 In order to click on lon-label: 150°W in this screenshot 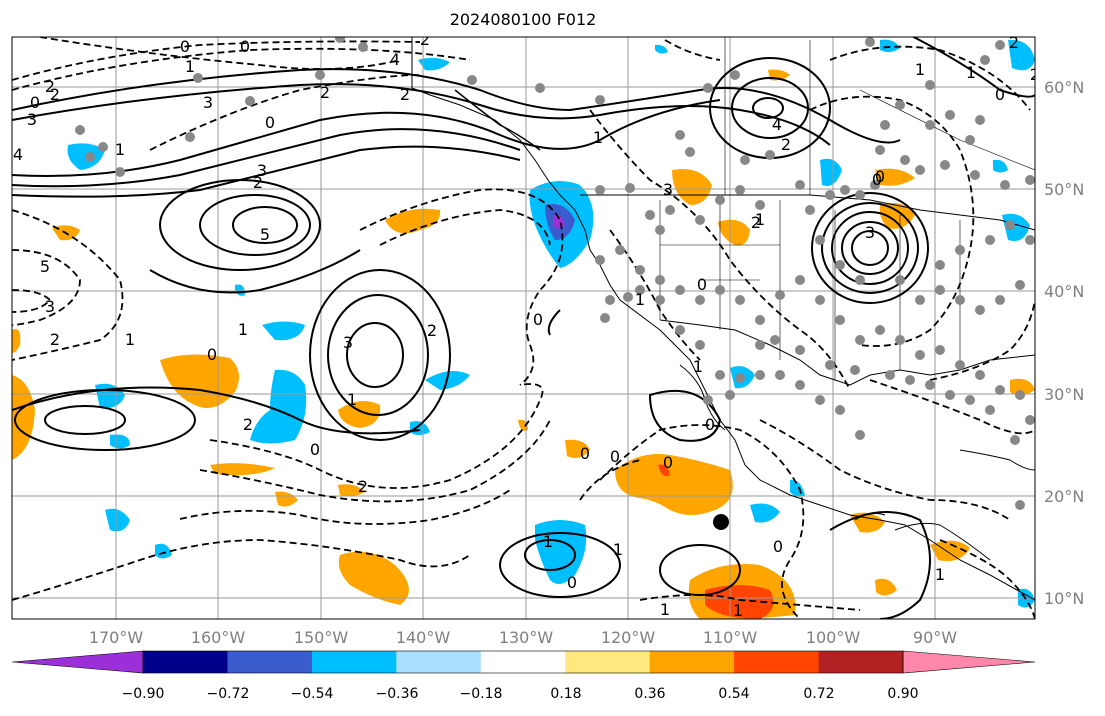, I will do `click(321, 637)`.